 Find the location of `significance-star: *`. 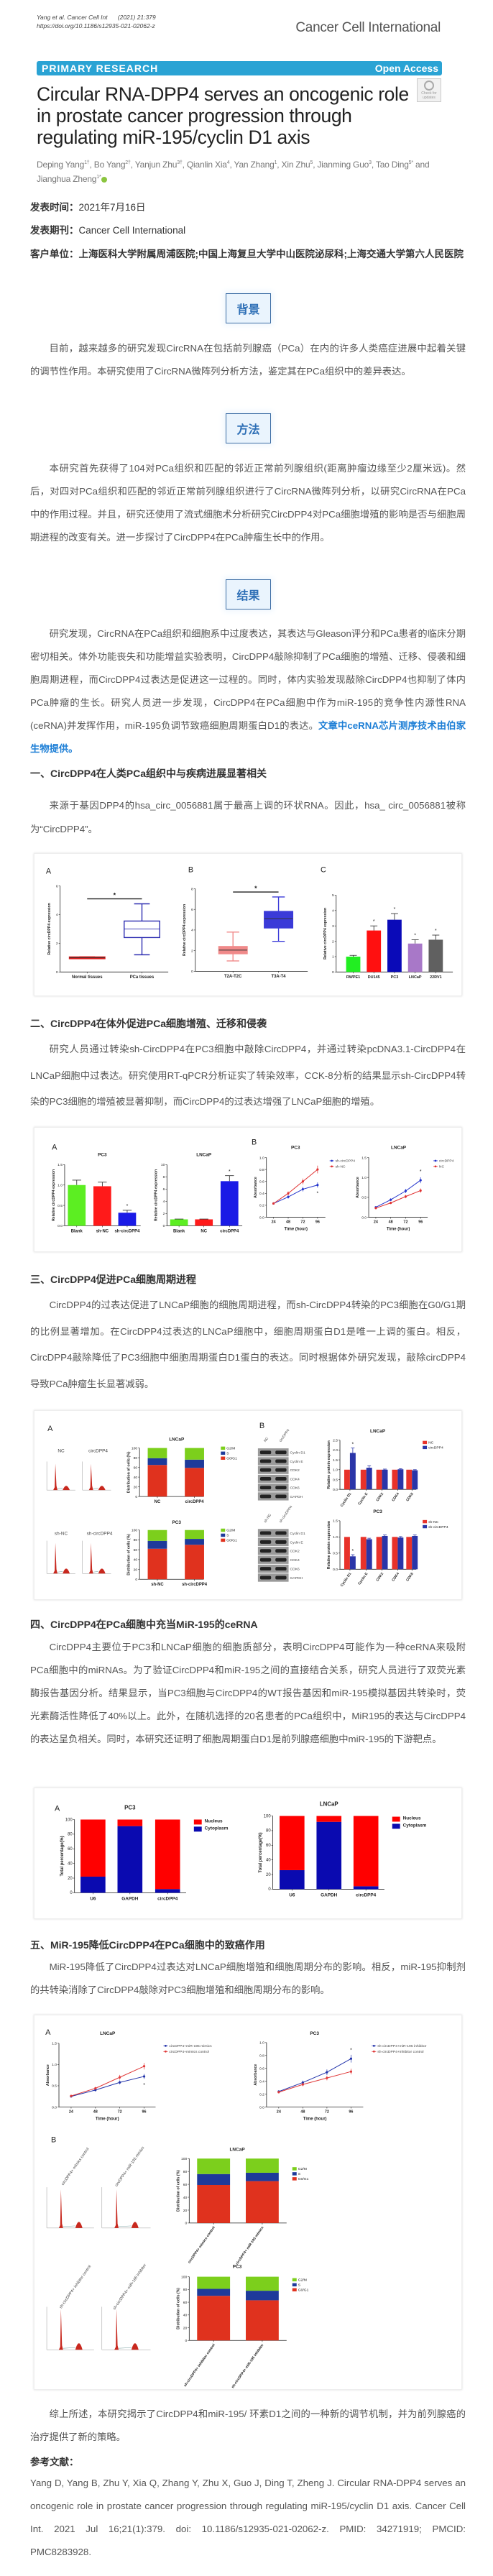

significance-star: * is located at coordinates (255, 888).